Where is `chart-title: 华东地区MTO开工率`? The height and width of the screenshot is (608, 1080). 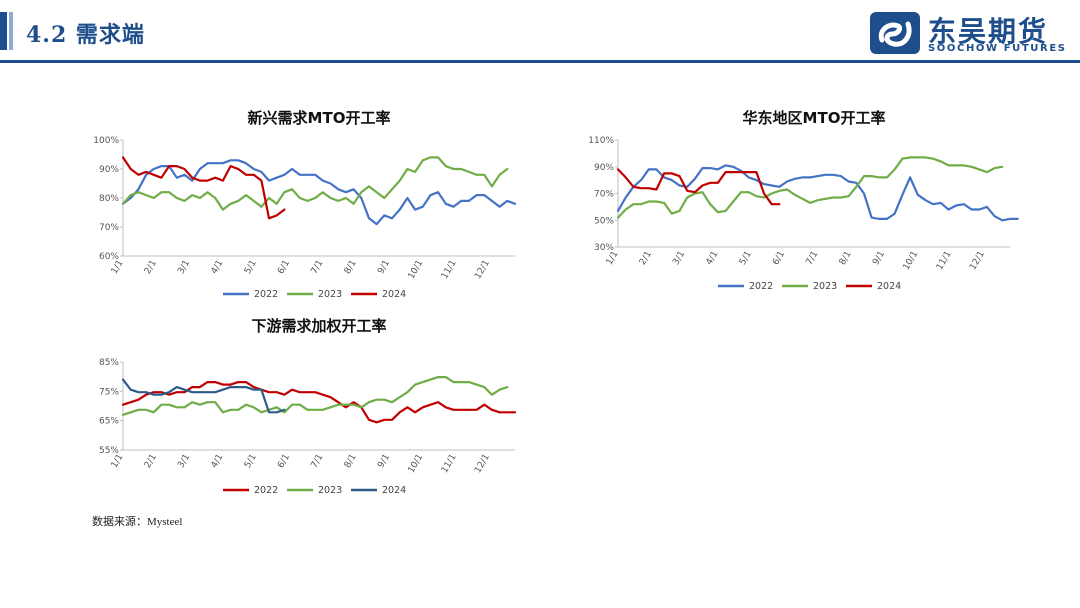 chart-title: 华东地区MTO开工率 is located at coordinates (814, 118).